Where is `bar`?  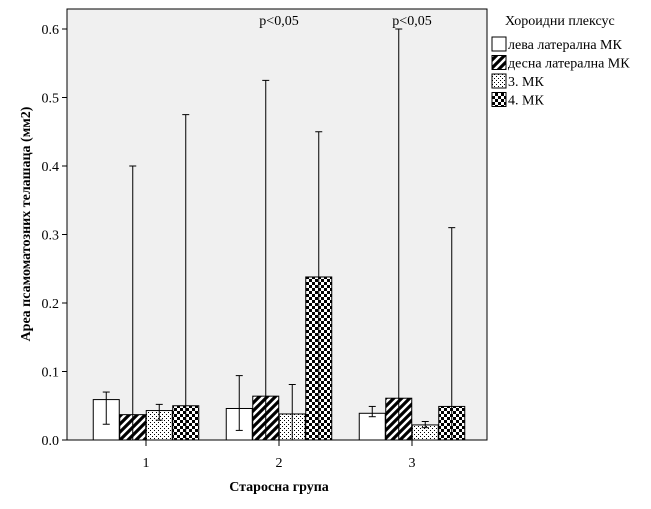 bar is located at coordinates (372, 426).